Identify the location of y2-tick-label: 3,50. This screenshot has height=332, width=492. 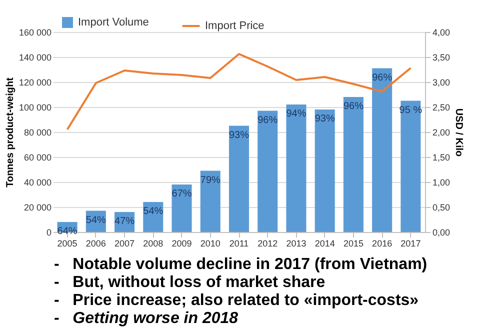
(441, 57).